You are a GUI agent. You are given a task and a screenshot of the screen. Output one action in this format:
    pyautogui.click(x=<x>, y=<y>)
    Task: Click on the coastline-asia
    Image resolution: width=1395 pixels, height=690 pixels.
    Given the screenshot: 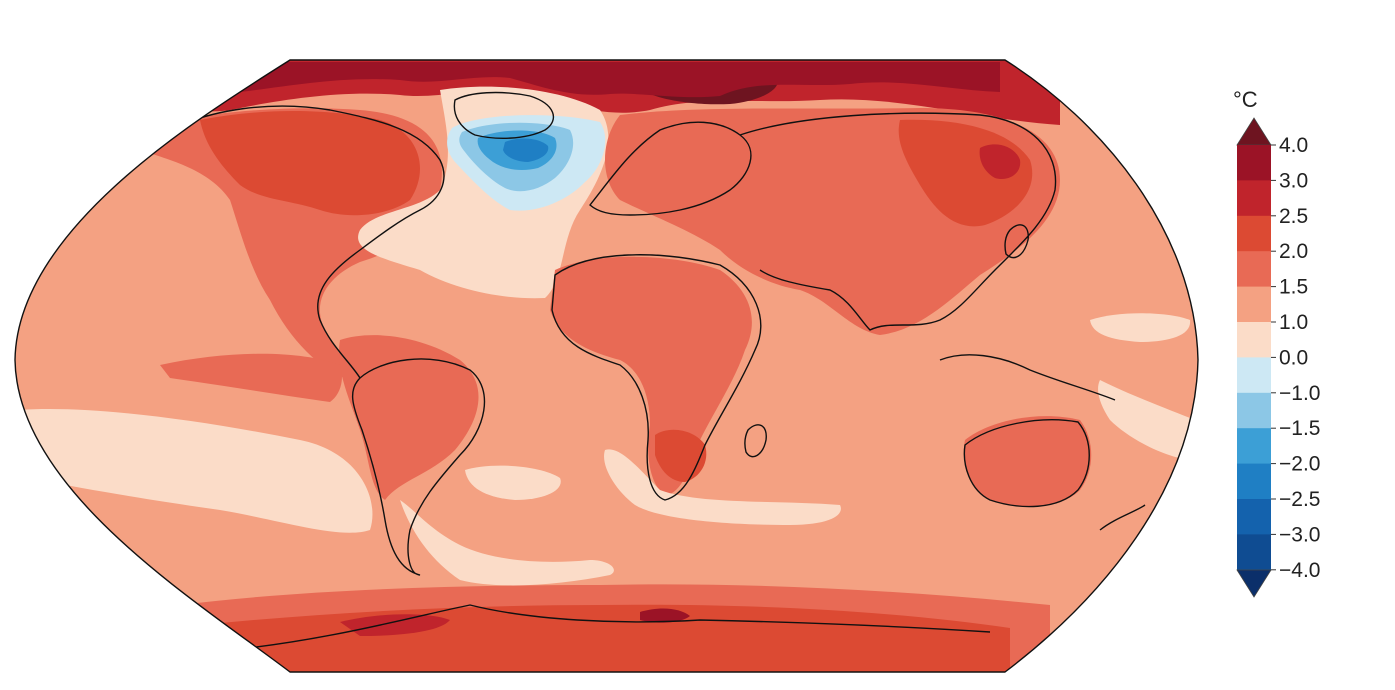 What is the action you would take?
    pyautogui.click(x=898, y=221)
    